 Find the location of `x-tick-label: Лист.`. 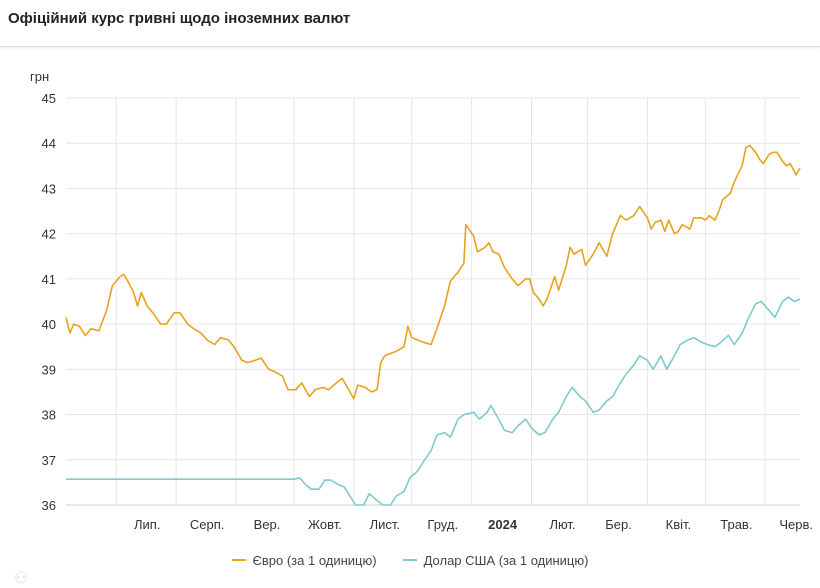

x-tick-label: Лист. is located at coordinates (385, 524).